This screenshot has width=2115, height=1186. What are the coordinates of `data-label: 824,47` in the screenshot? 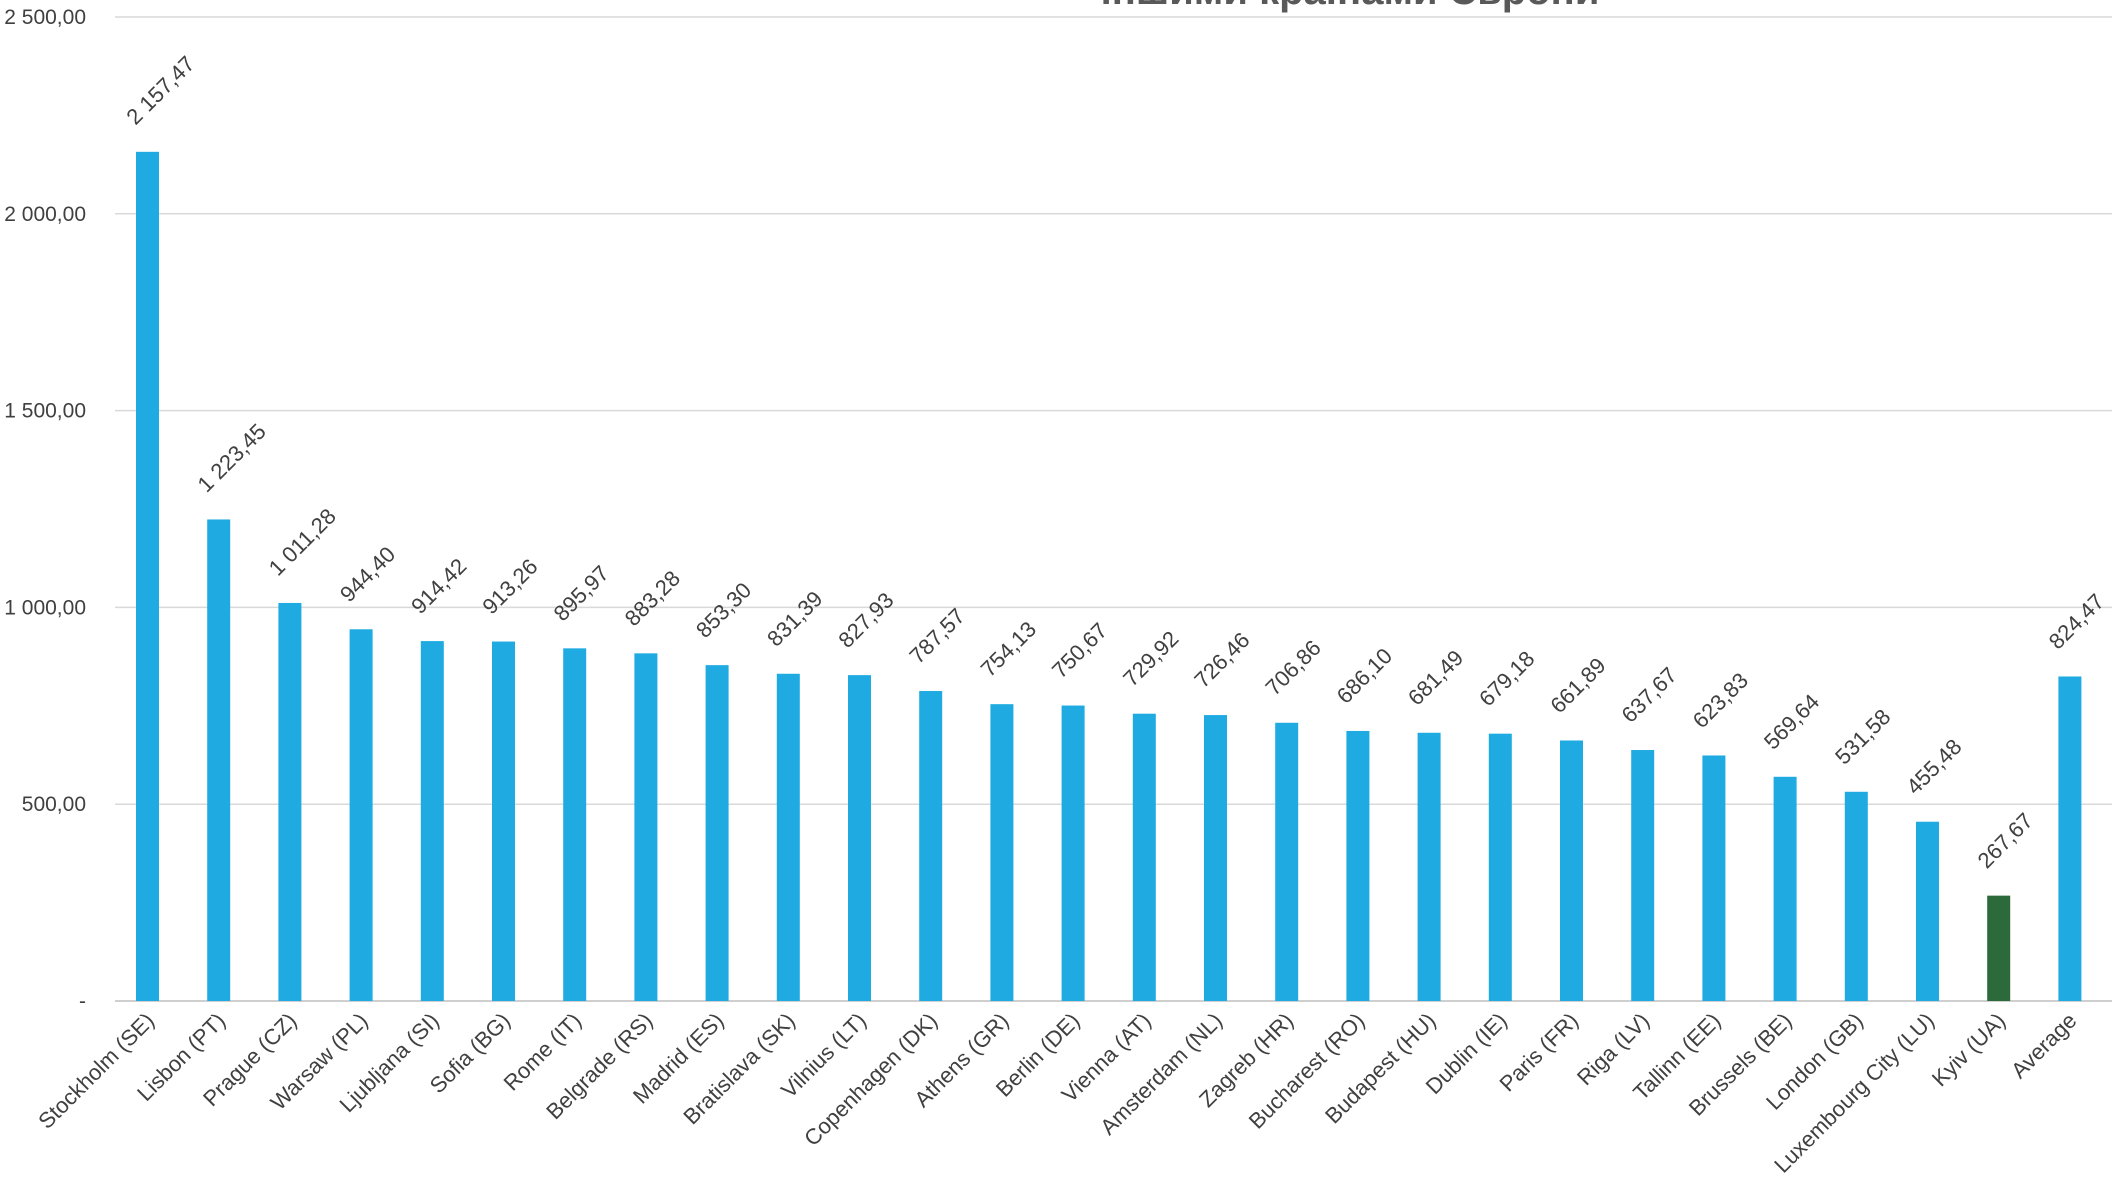 It's located at (2076, 621).